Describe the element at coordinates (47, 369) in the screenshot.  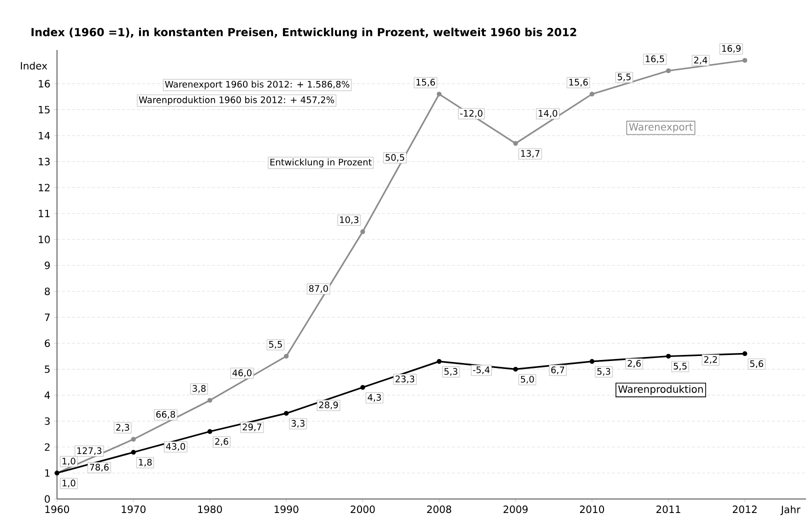
I see `y-tick-label: 5` at that location.